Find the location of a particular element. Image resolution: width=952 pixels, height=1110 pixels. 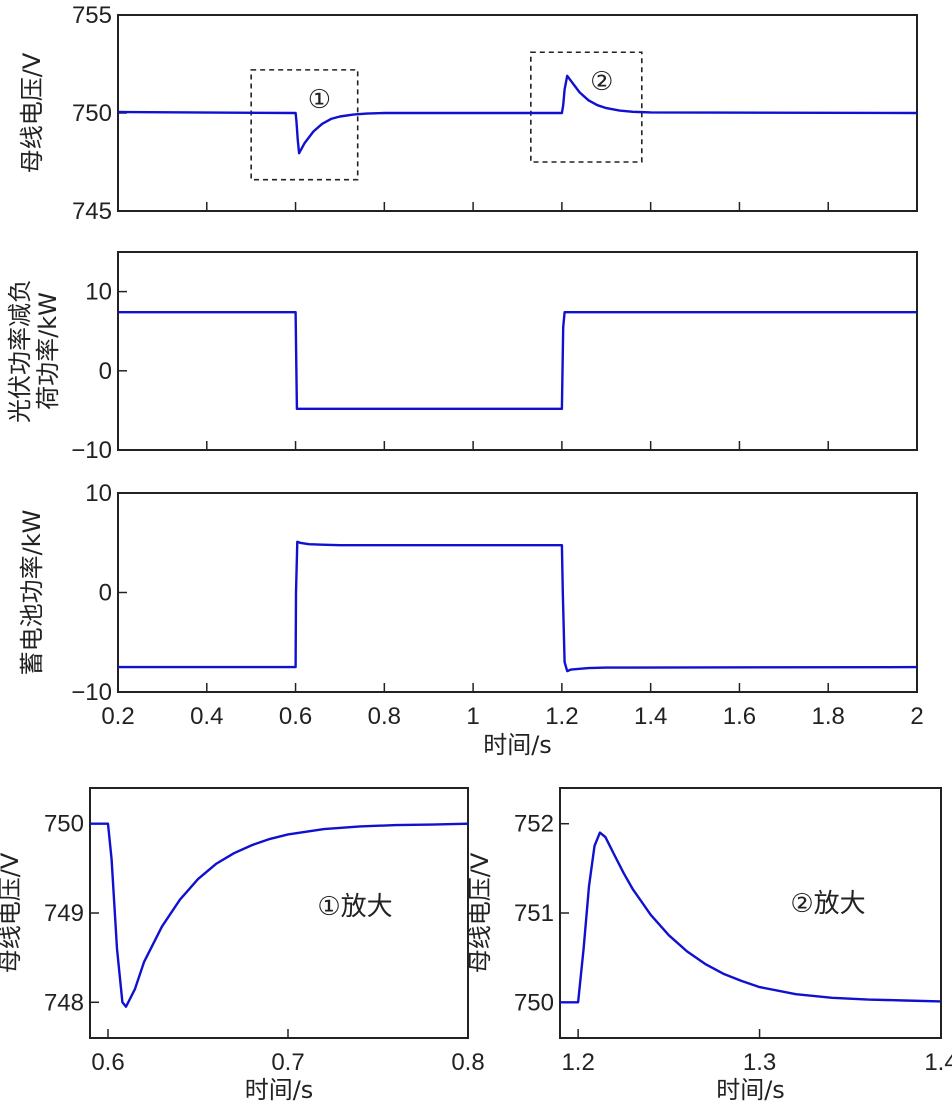

x-tick-label: 0.7 is located at coordinates (287, 1062).